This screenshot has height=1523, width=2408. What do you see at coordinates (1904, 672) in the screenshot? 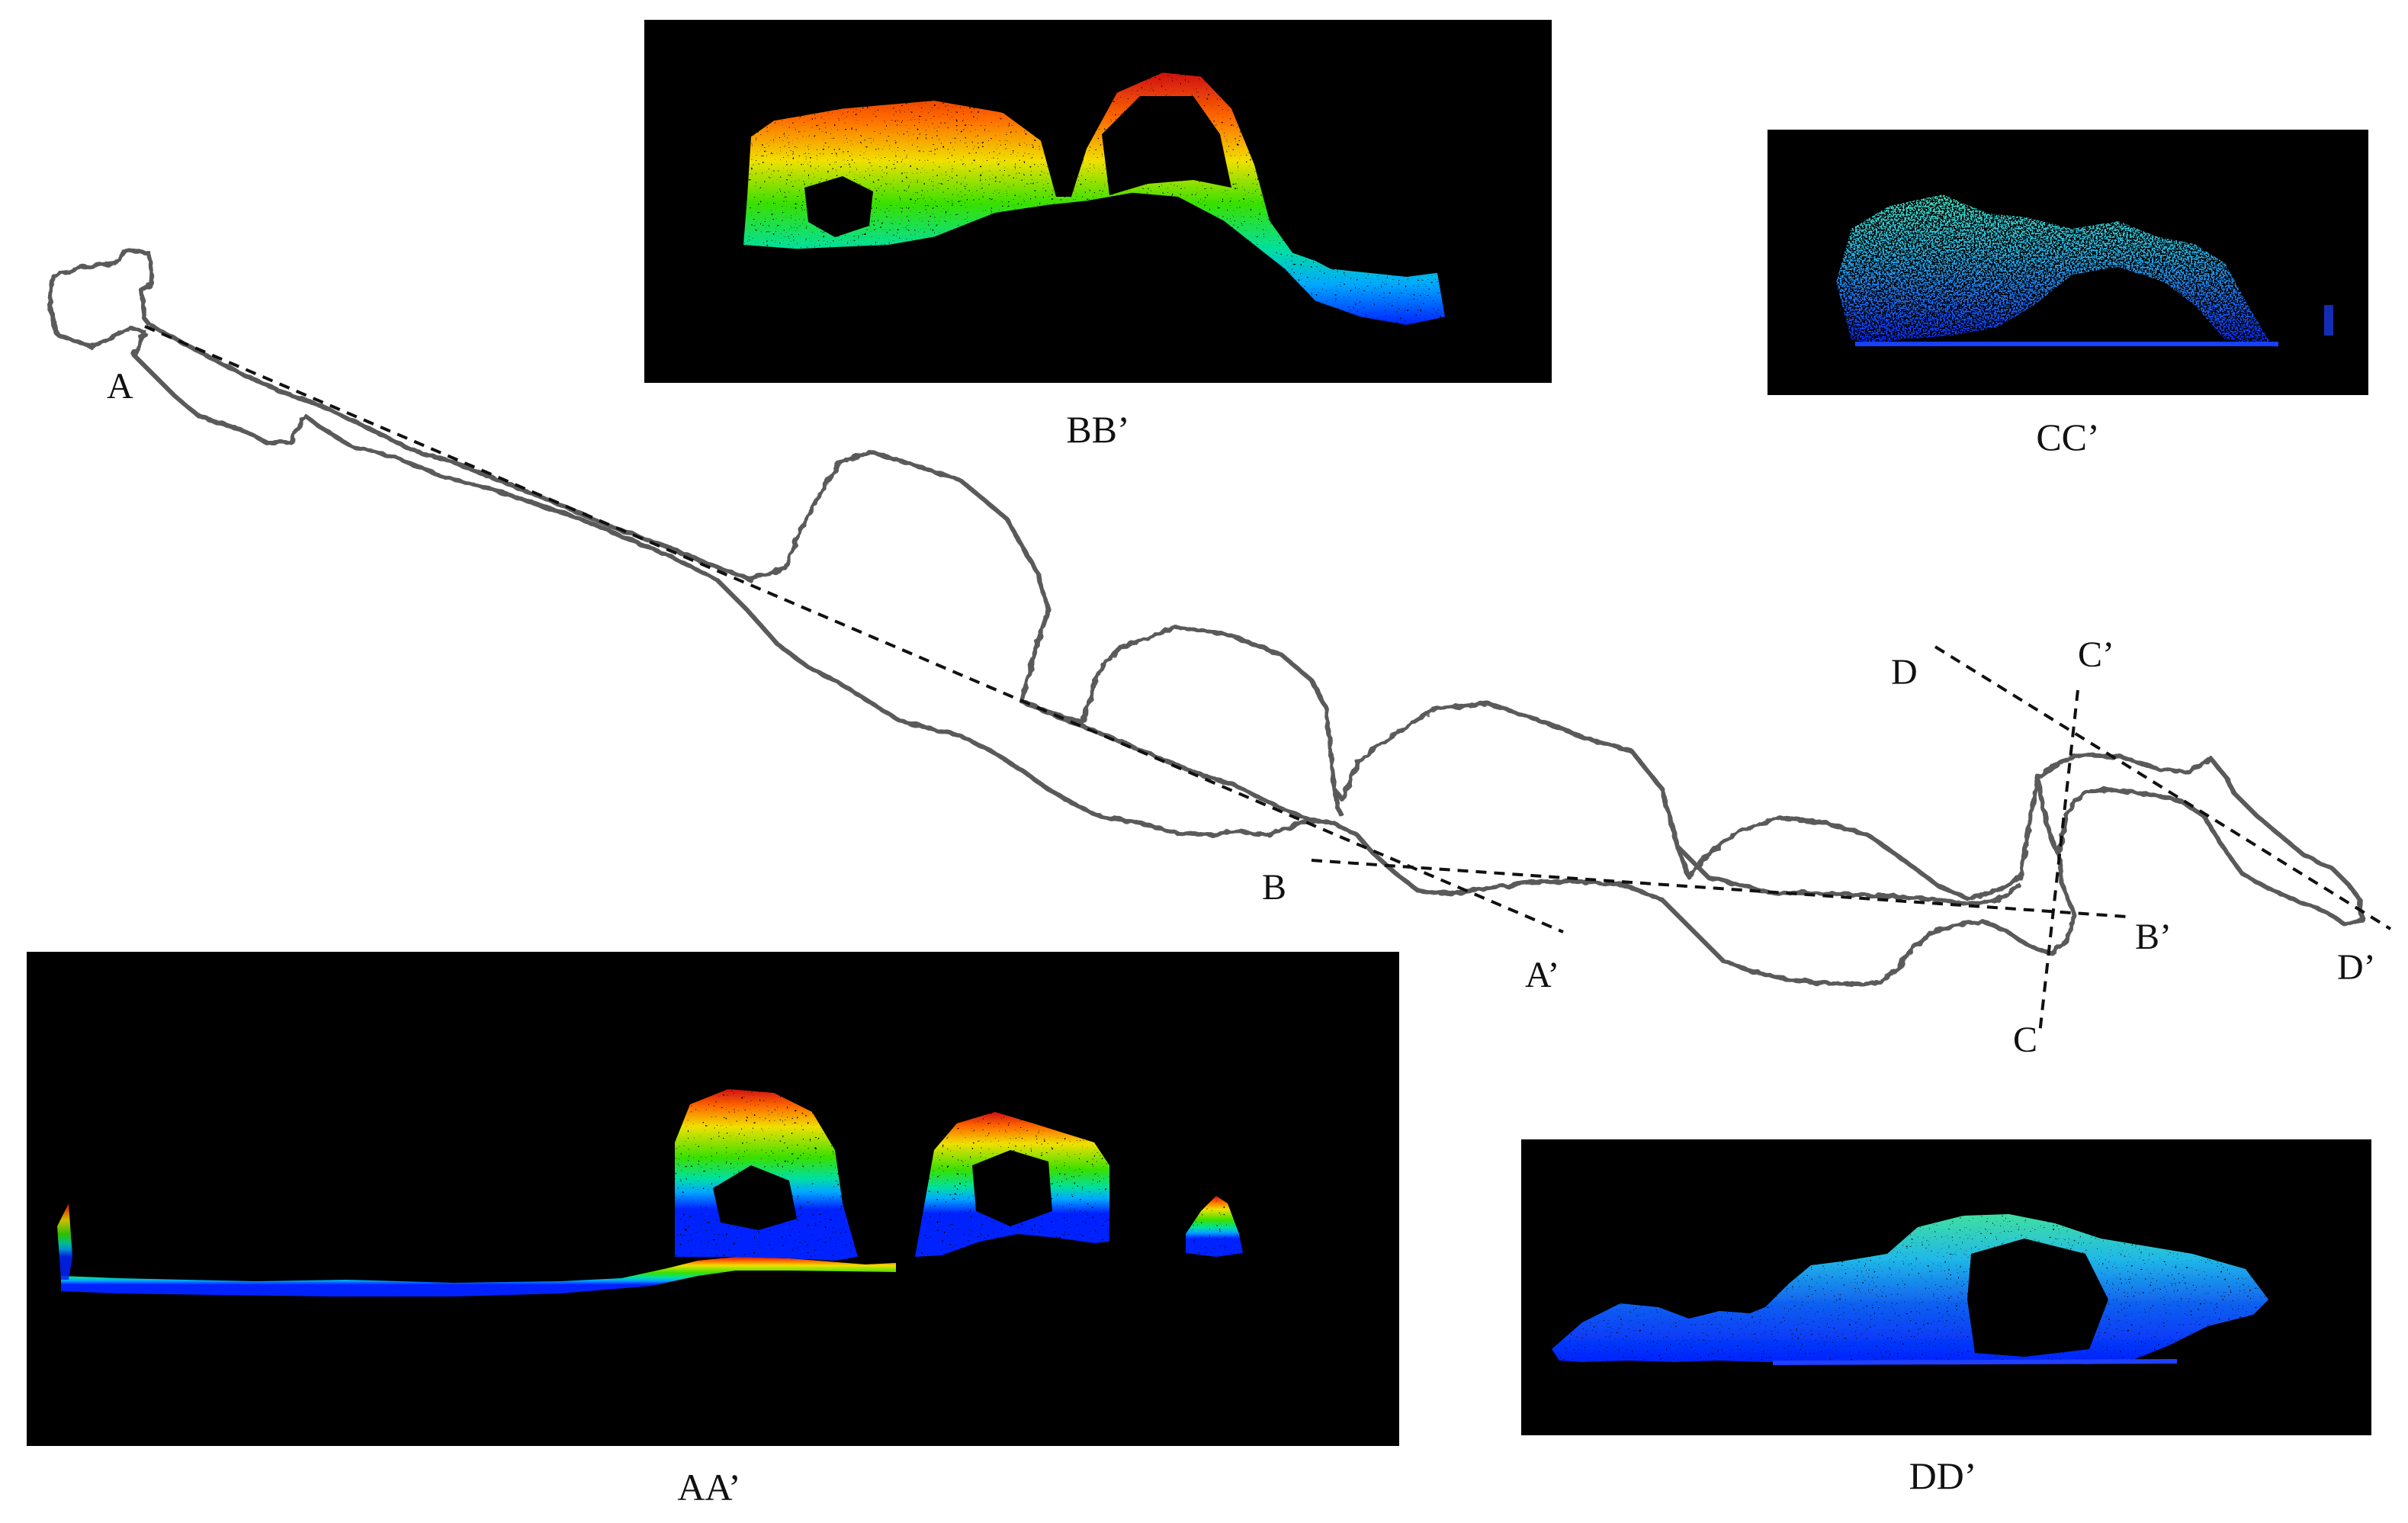
I see `label-d: D` at bounding box center [1904, 672].